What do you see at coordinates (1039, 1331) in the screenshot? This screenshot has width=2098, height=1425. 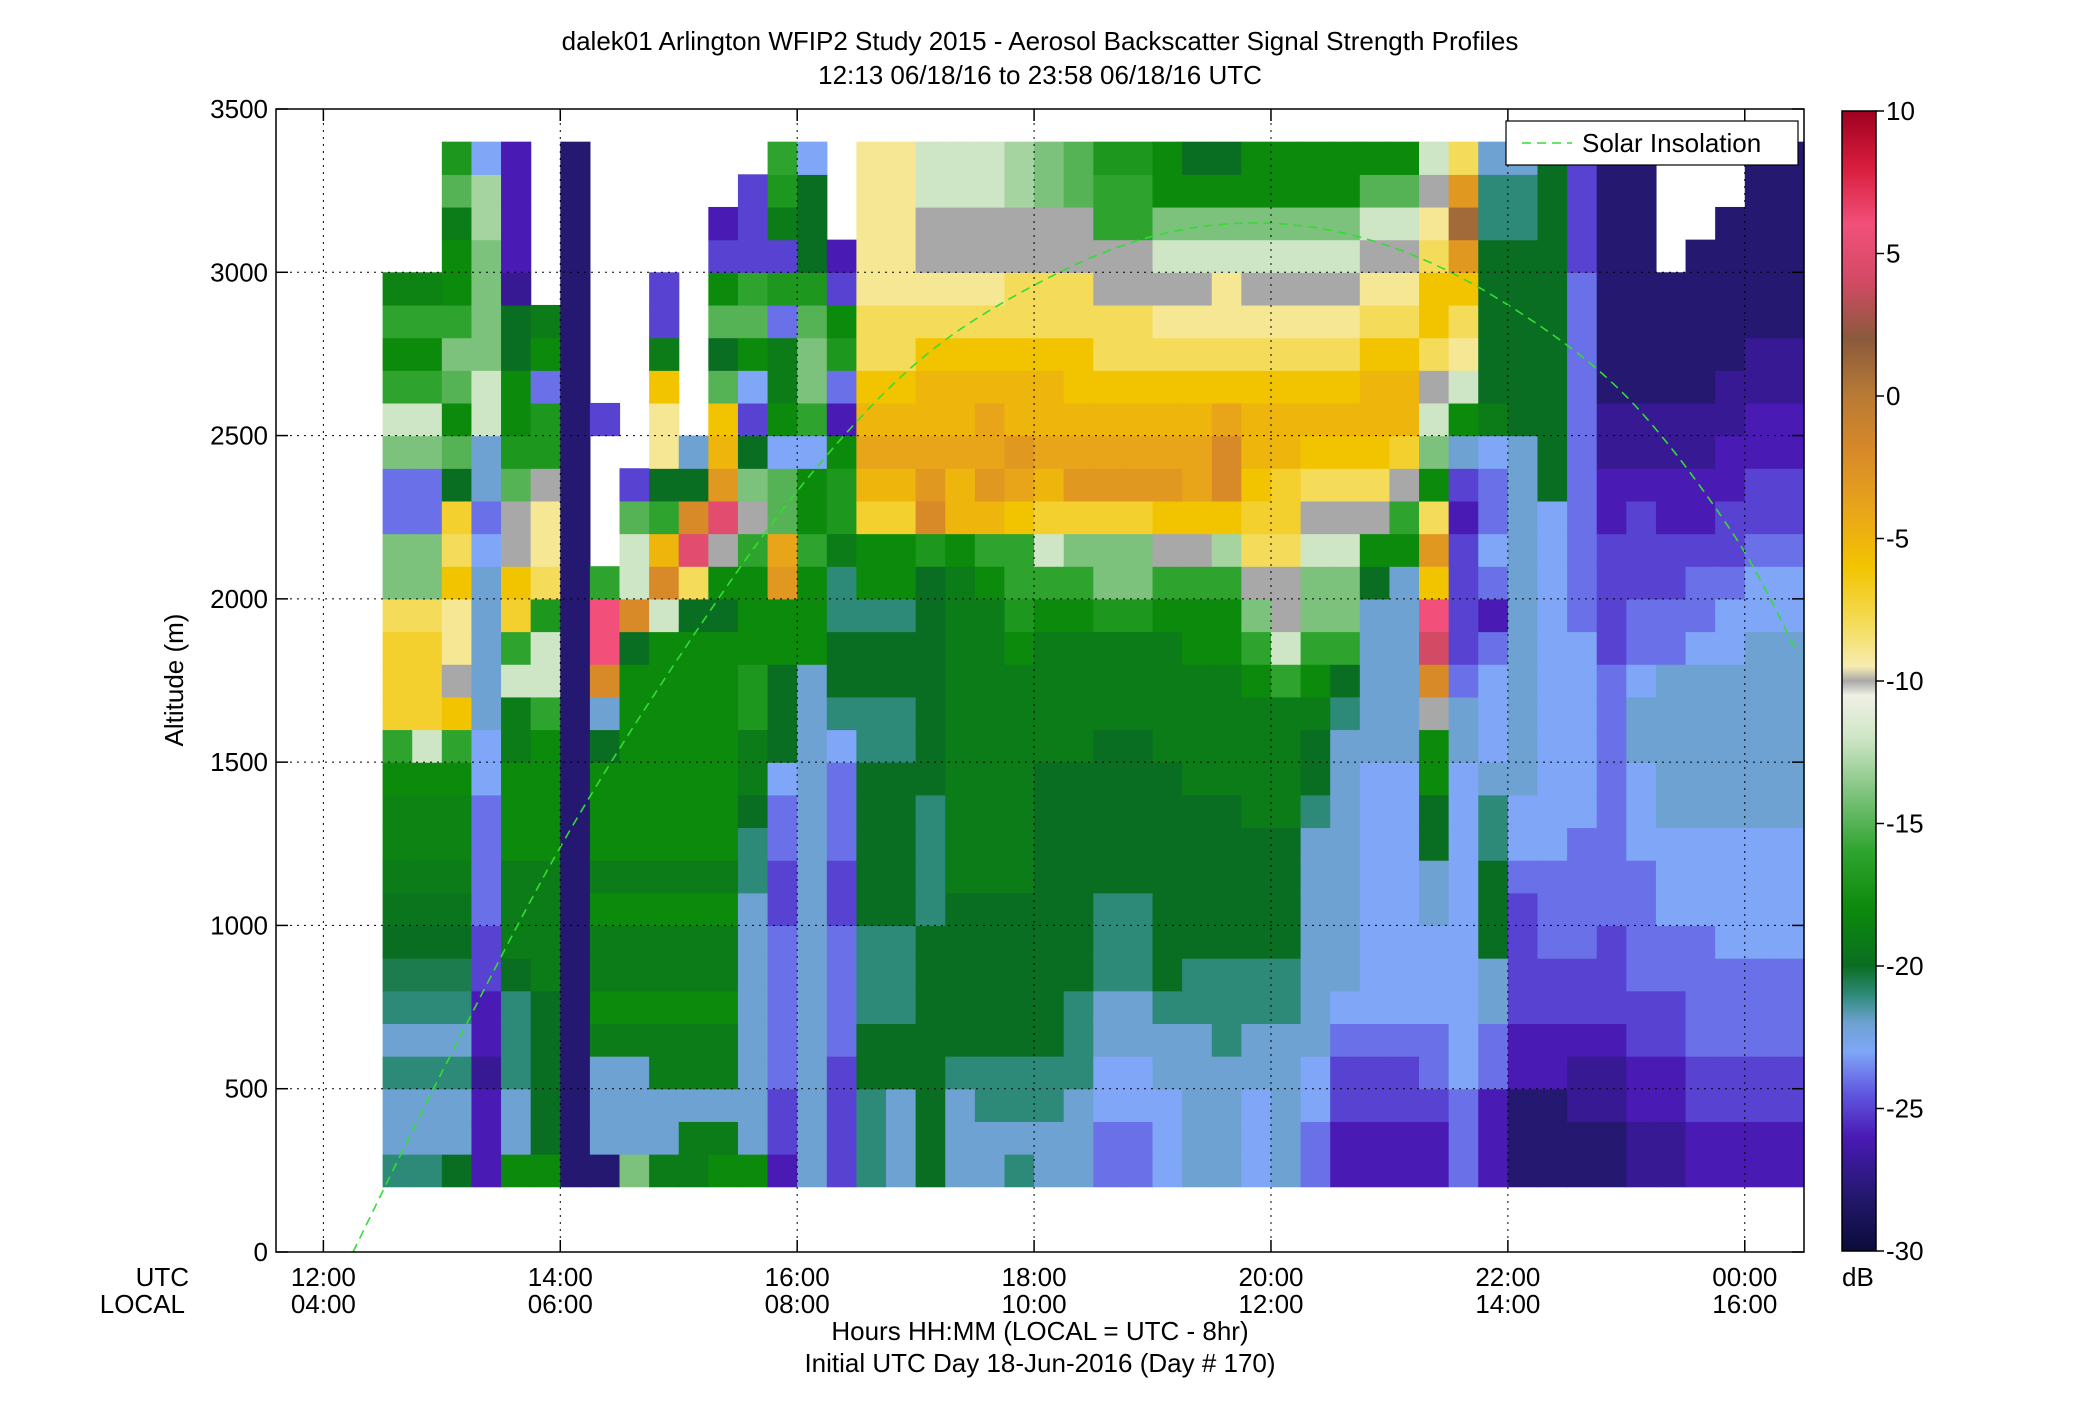 I see `x-axis-label: Hours HH:MM (LOCAL = UTC - 8hr)` at bounding box center [1039, 1331].